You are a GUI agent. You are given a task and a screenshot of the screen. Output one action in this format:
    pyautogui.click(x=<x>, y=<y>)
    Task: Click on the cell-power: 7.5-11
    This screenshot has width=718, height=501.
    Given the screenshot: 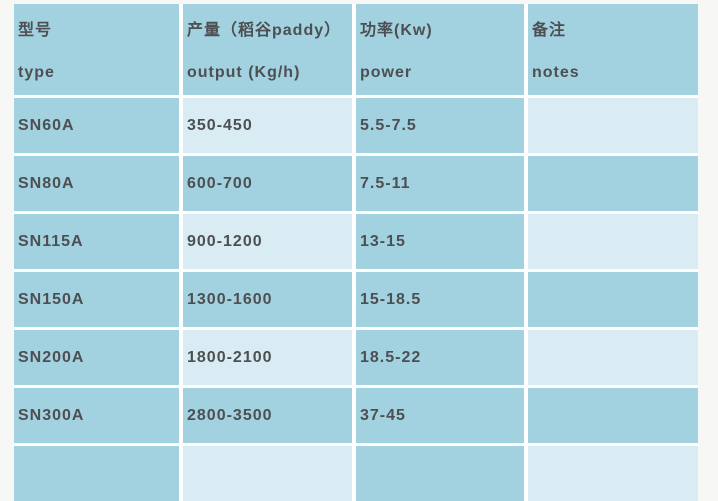 What is the action you would take?
    pyautogui.click(x=440, y=183)
    